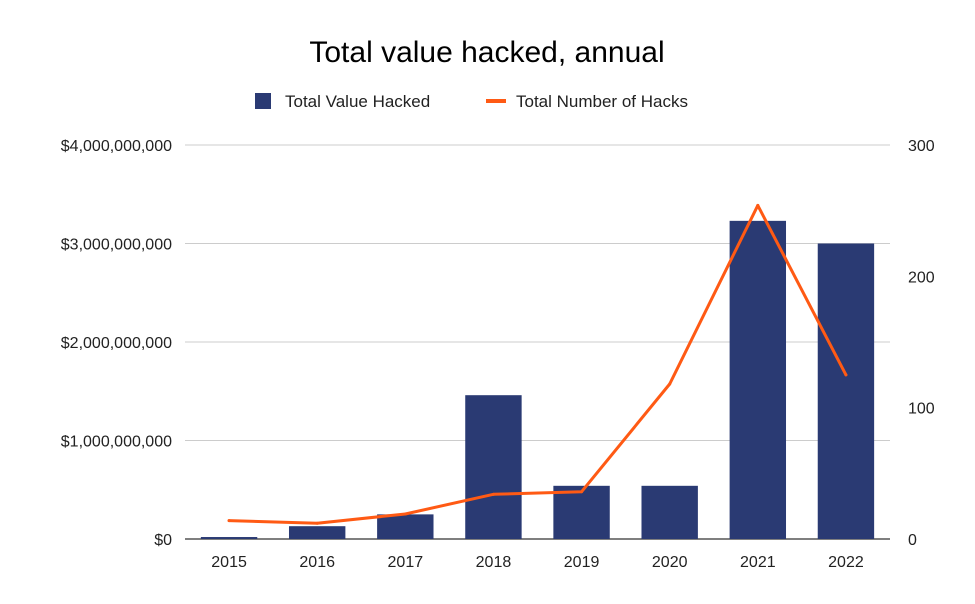 This screenshot has height=604, width=975. Describe the element at coordinates (116, 146) in the screenshot. I see `left-axis-tick-label: $4,000,000,000` at that location.